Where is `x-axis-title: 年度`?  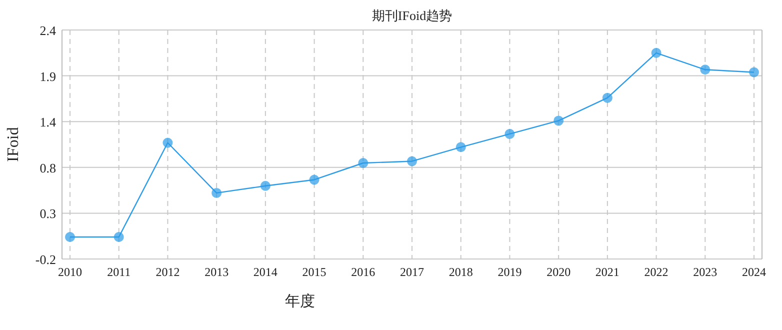
x-axis-title: 年度 is located at coordinates (300, 301).